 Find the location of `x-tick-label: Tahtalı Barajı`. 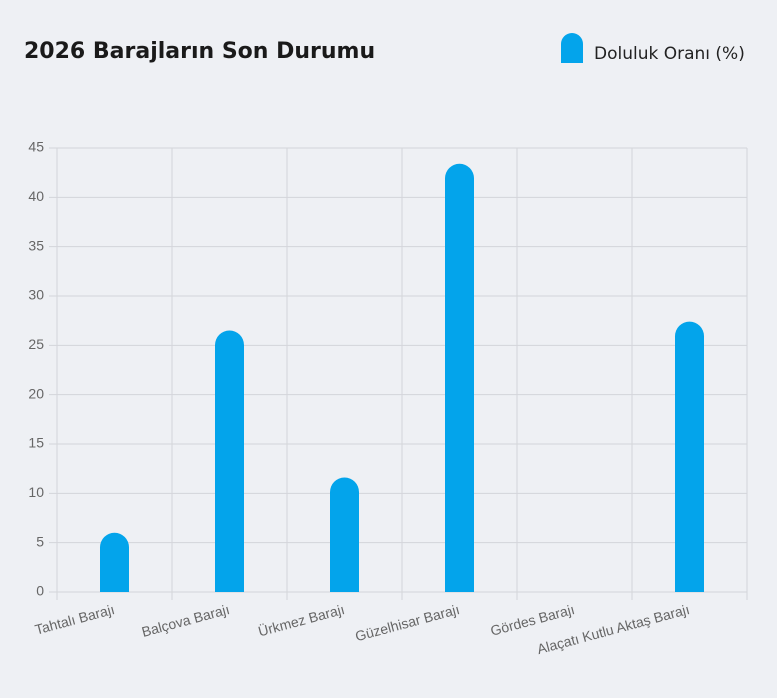

x-tick-label: Tahtalı Barajı is located at coordinates (74, 619).